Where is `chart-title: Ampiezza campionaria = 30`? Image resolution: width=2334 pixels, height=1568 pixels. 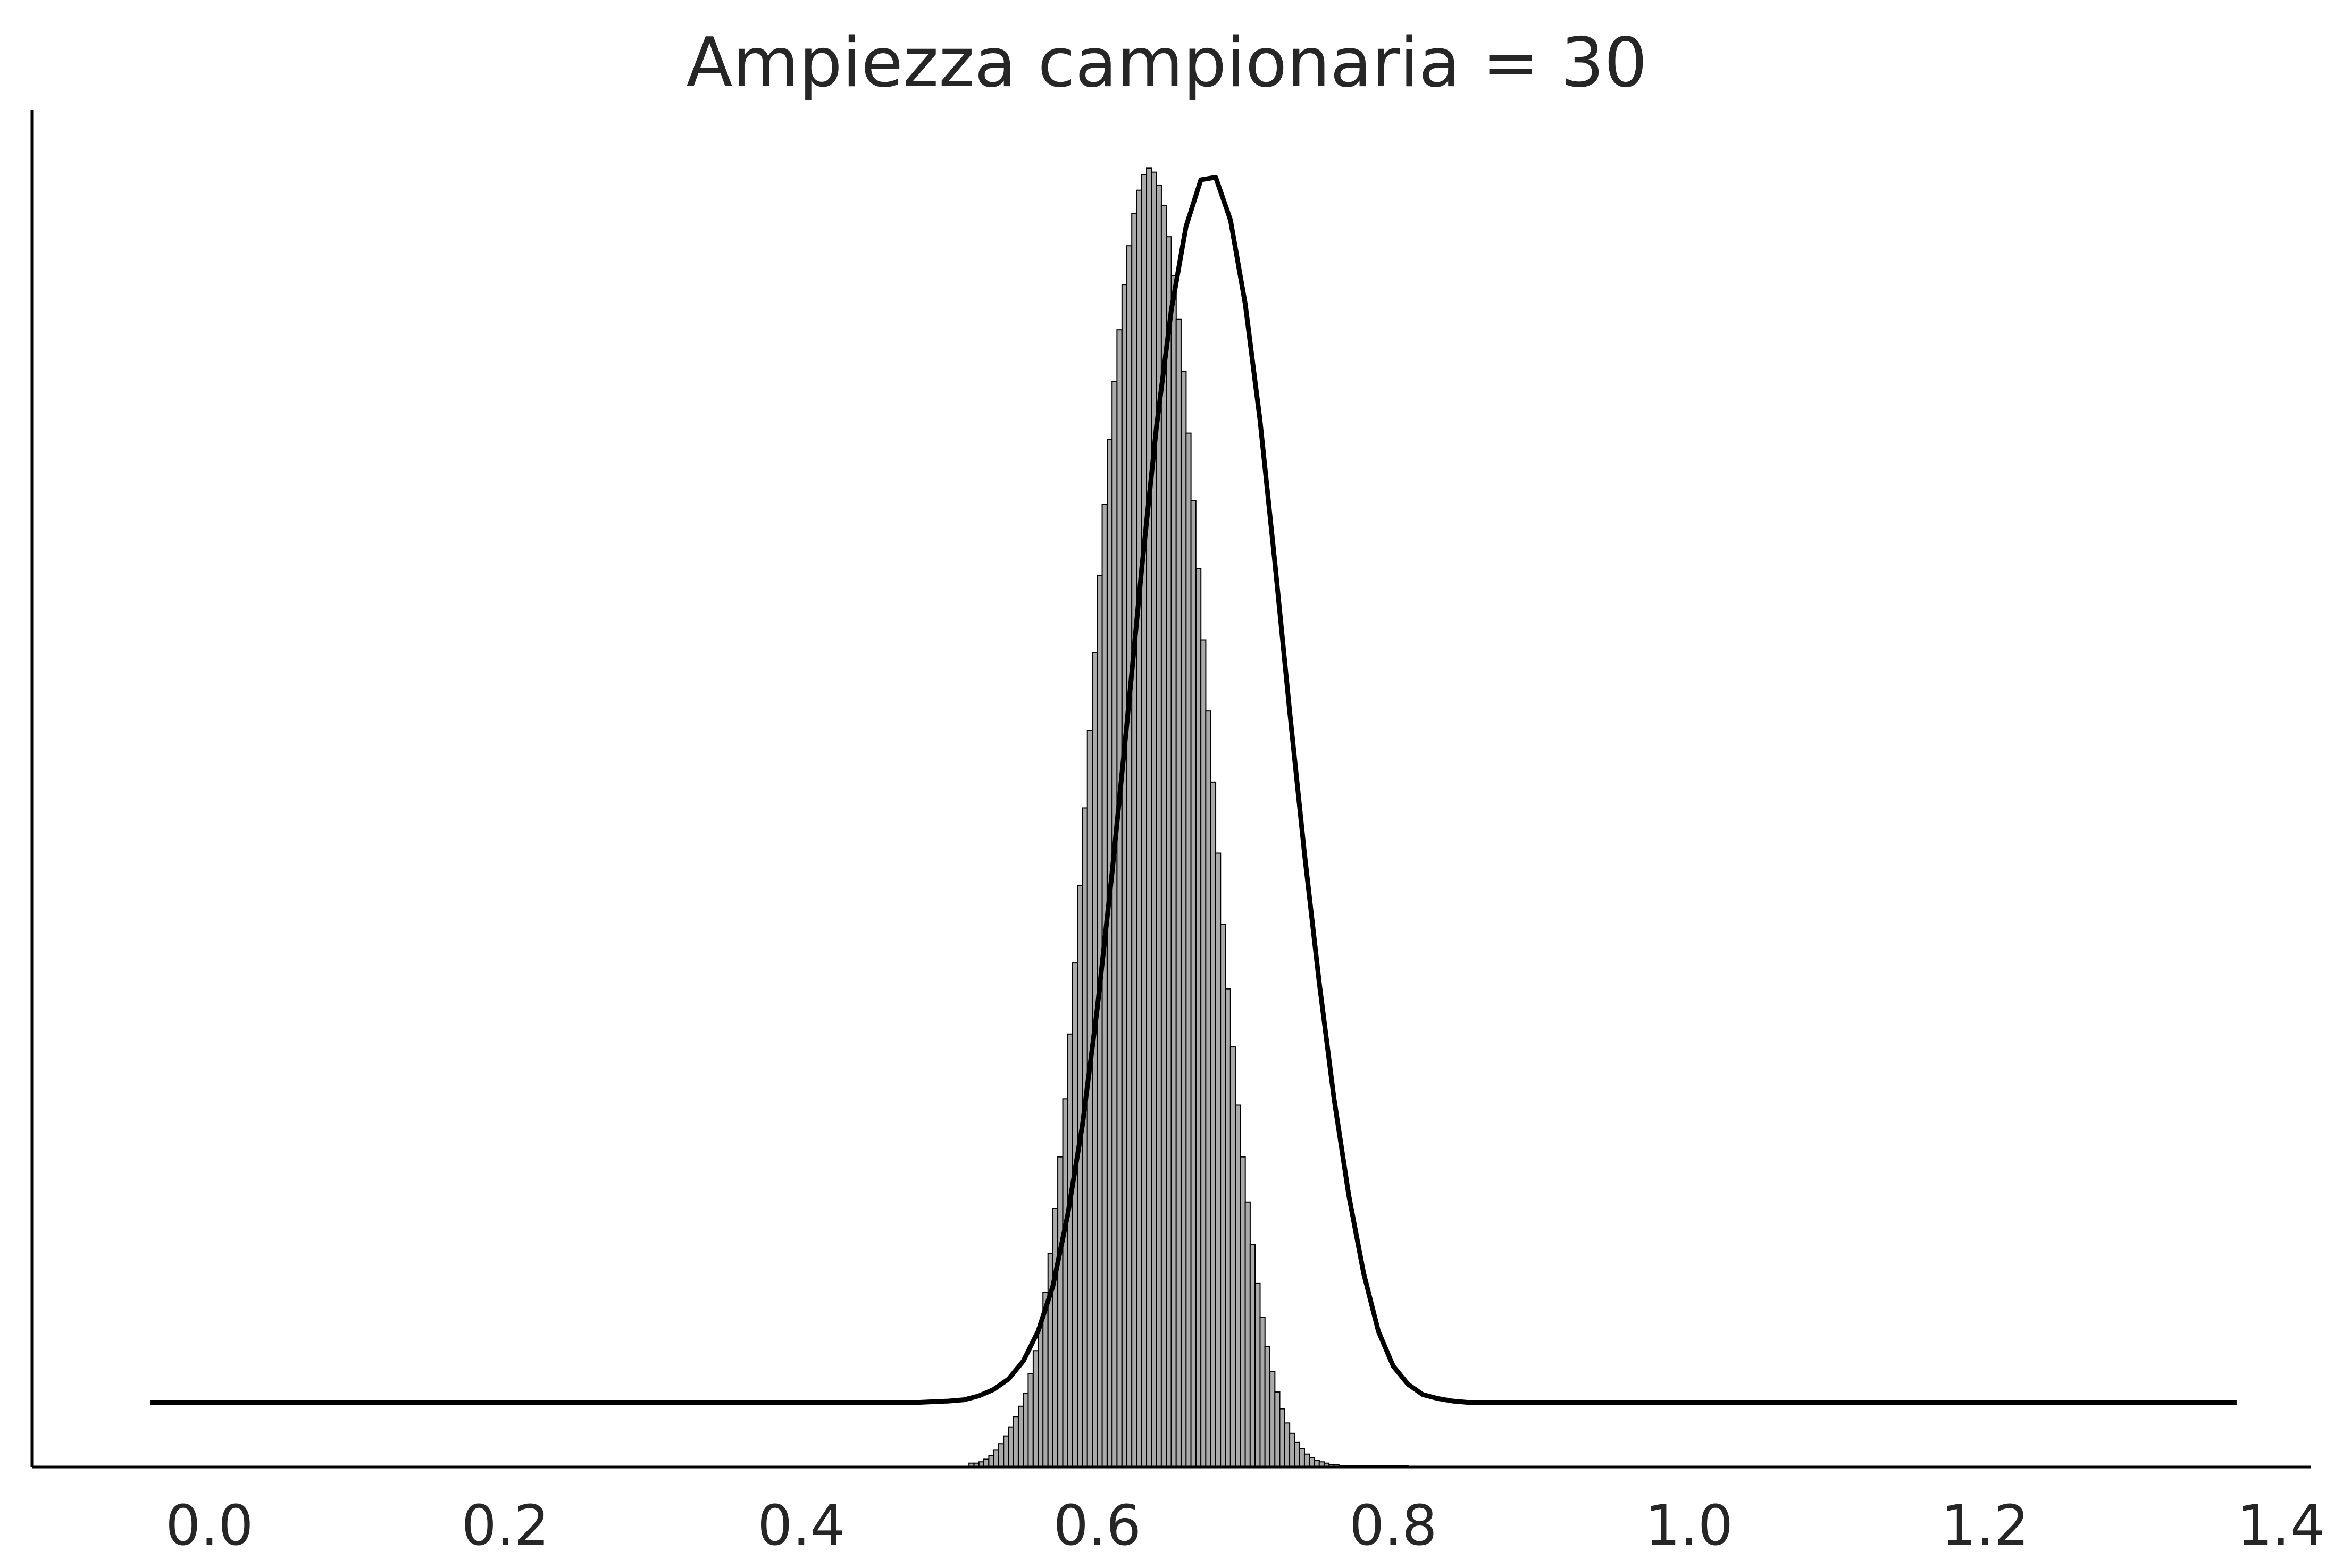
chart-title: Ampiezza campionaria = 30 is located at coordinates (1166, 63).